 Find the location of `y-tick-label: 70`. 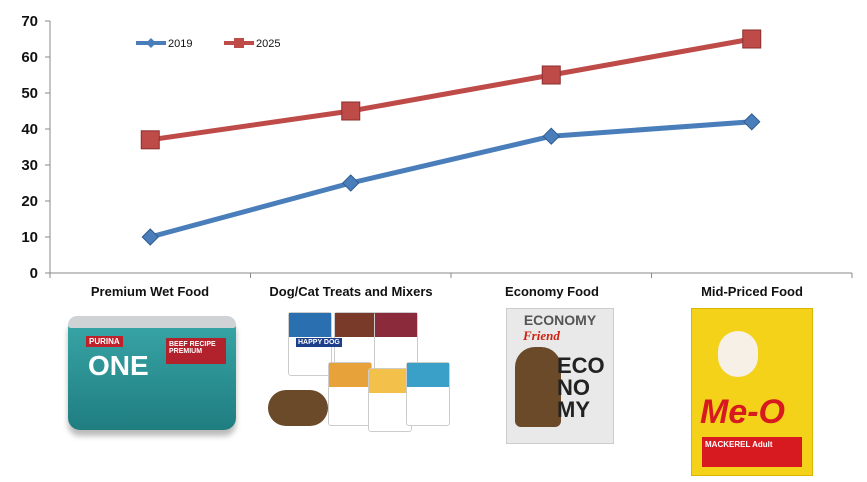

y-tick-label: 70 is located at coordinates (29, 21).